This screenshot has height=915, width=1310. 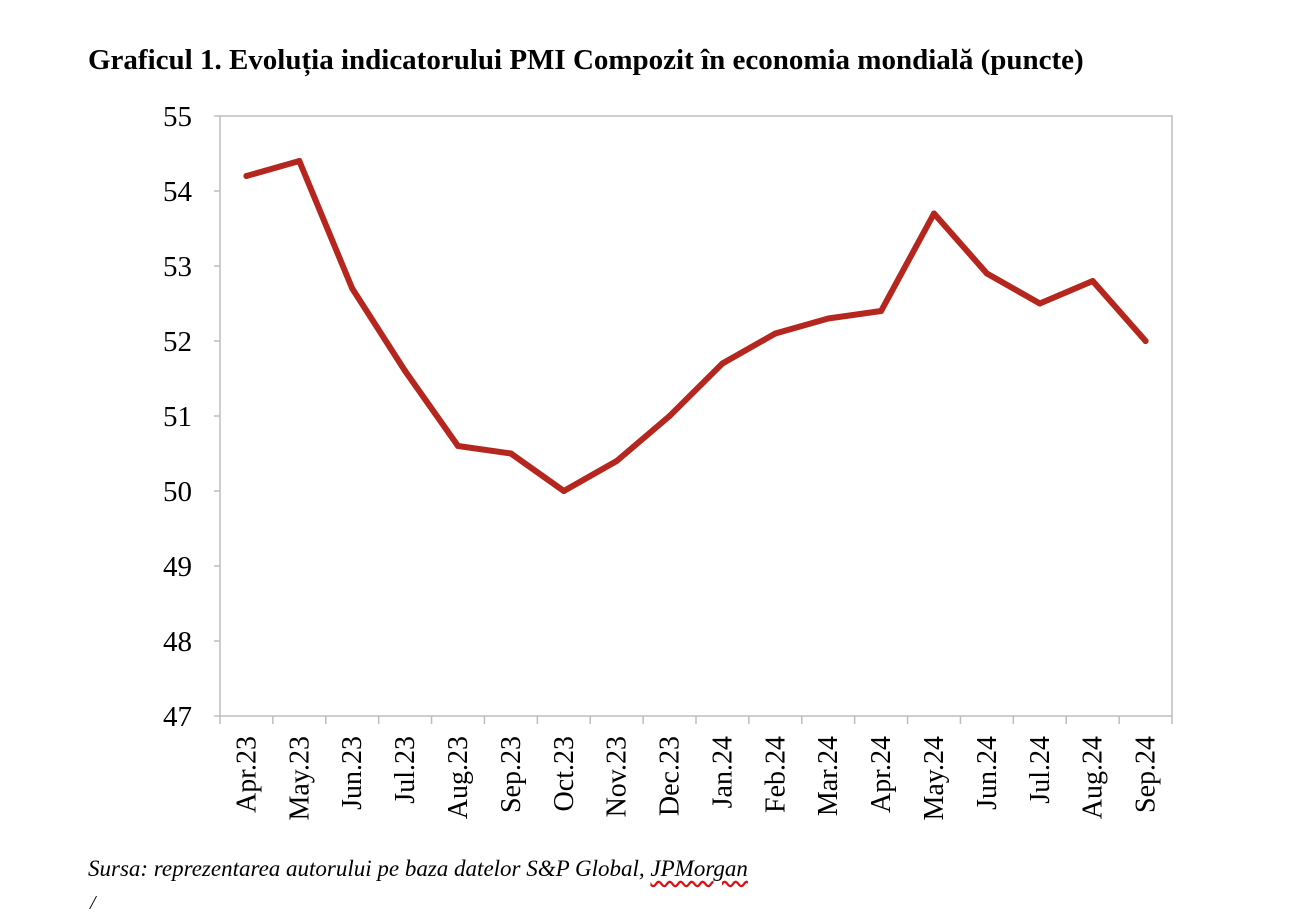 What do you see at coordinates (1146, 774) in the screenshot?
I see `x-tick-label: Sep.24` at bounding box center [1146, 774].